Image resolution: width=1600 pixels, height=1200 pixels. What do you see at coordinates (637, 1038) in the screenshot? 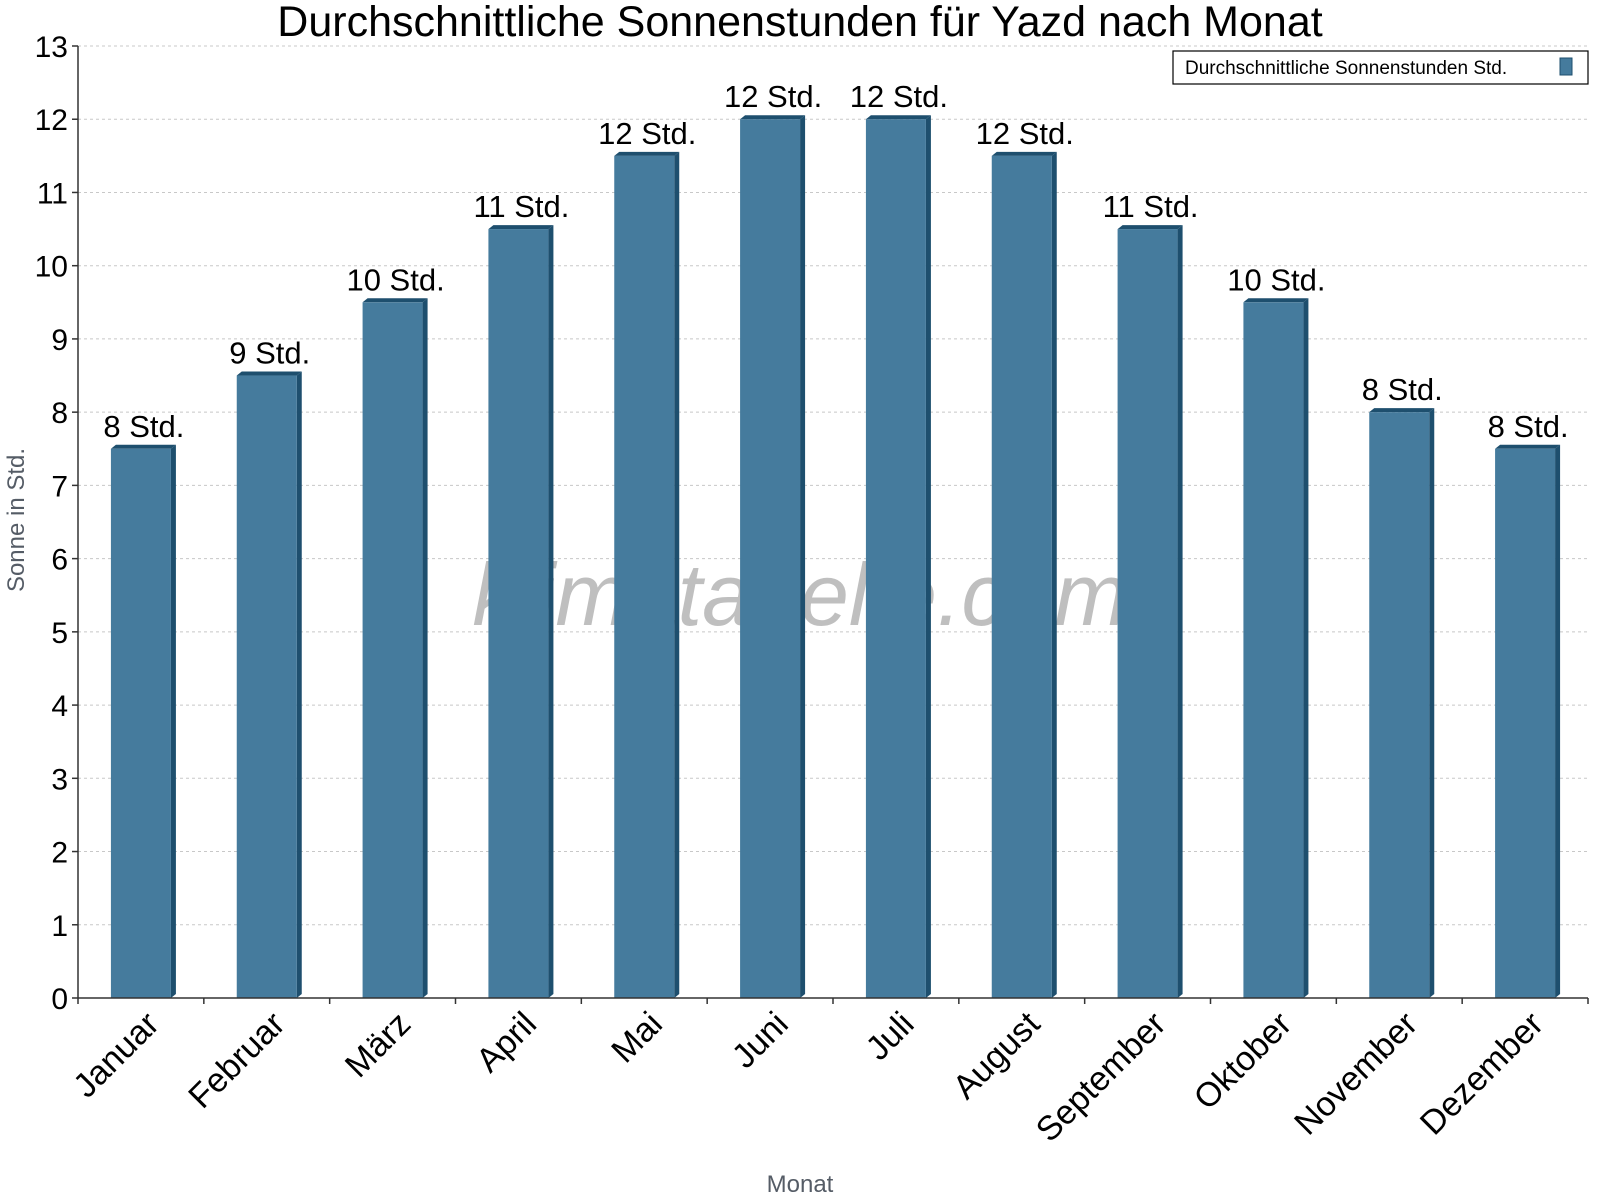
I see `x-tick-label: Mai` at bounding box center [637, 1038].